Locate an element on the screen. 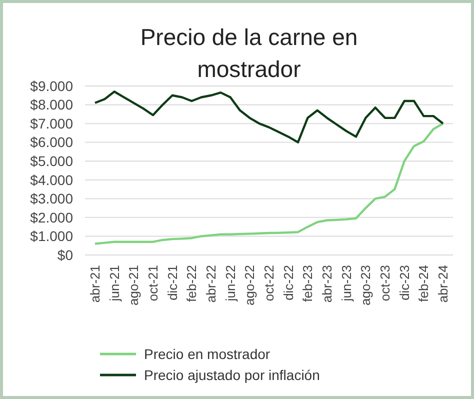 The image size is (474, 399). x-tick-label: abr-21 is located at coordinates (95, 284).